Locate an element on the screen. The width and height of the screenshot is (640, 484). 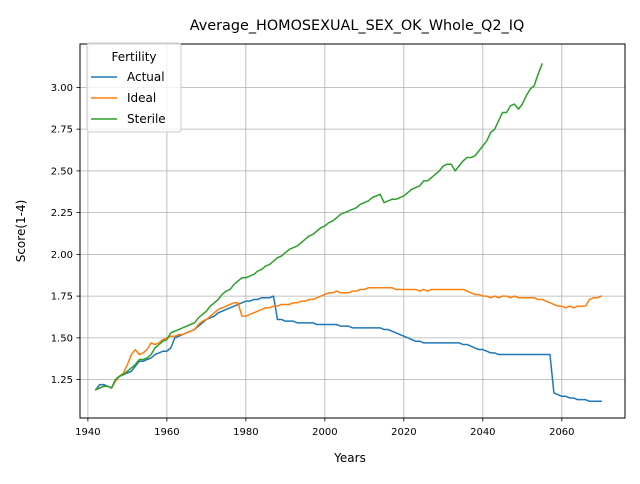
legend-box is located at coordinates (134, 87).